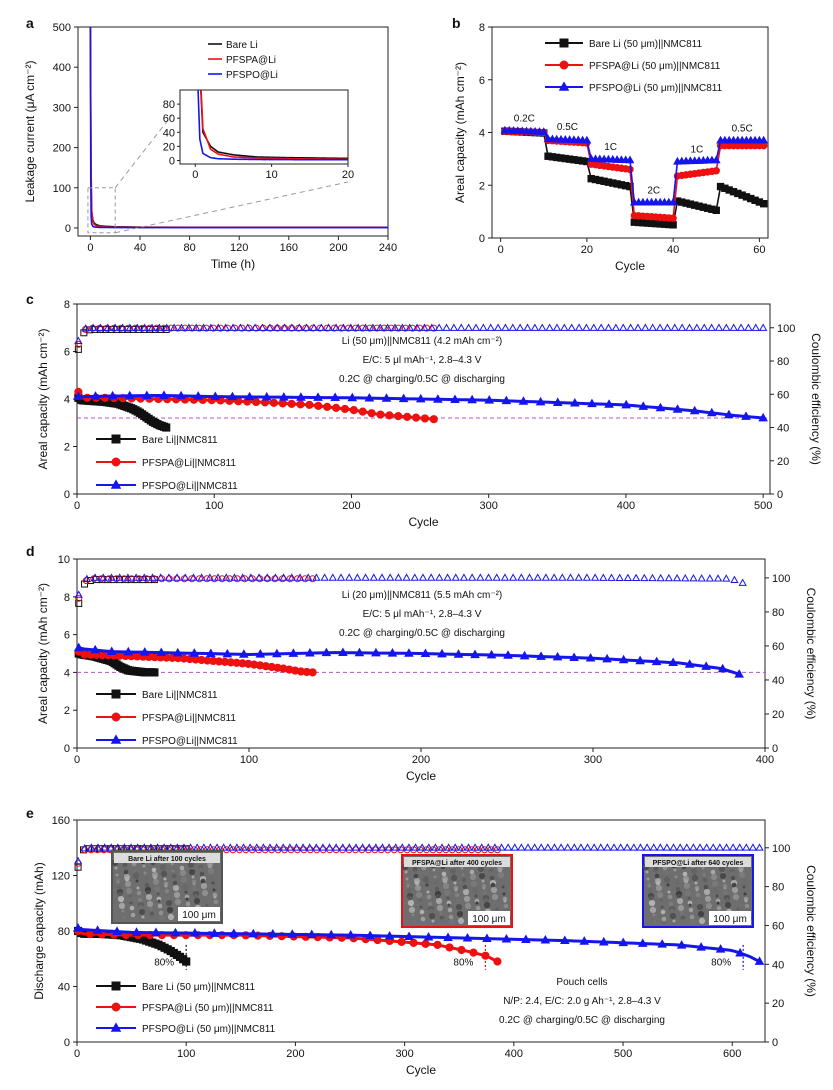 This screenshot has height=1090, width=833. What do you see at coordinates (190, 486) in the screenshot?
I see `panel-c-legend-label: PFSPO@Li||NMC811` at bounding box center [190, 486].